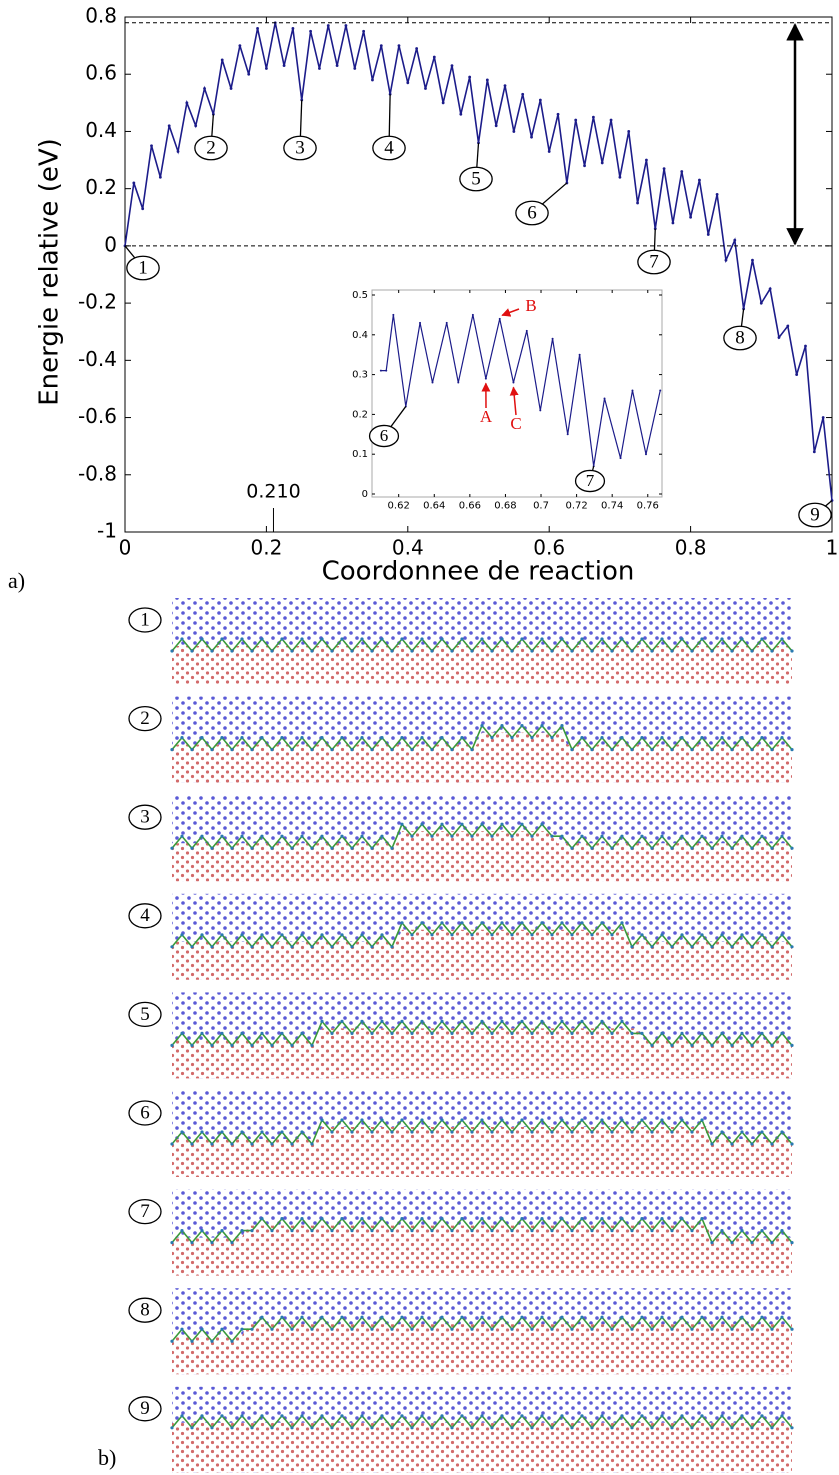 This screenshot has width=839, height=1475. What do you see at coordinates (654, 261) in the screenshot?
I see `callout-label: 7` at bounding box center [654, 261].